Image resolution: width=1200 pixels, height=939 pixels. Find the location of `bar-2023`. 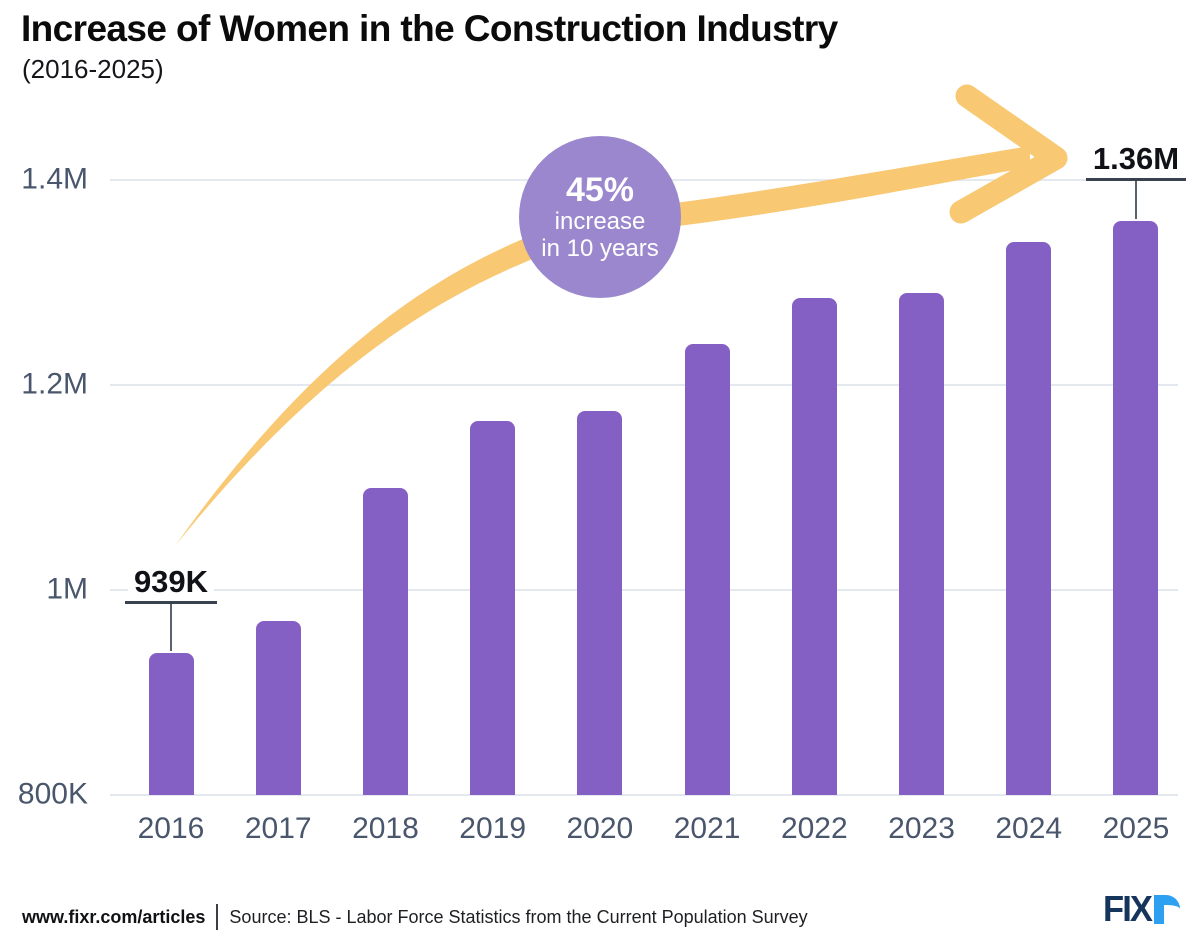

bar-2023 is located at coordinates (922, 543).